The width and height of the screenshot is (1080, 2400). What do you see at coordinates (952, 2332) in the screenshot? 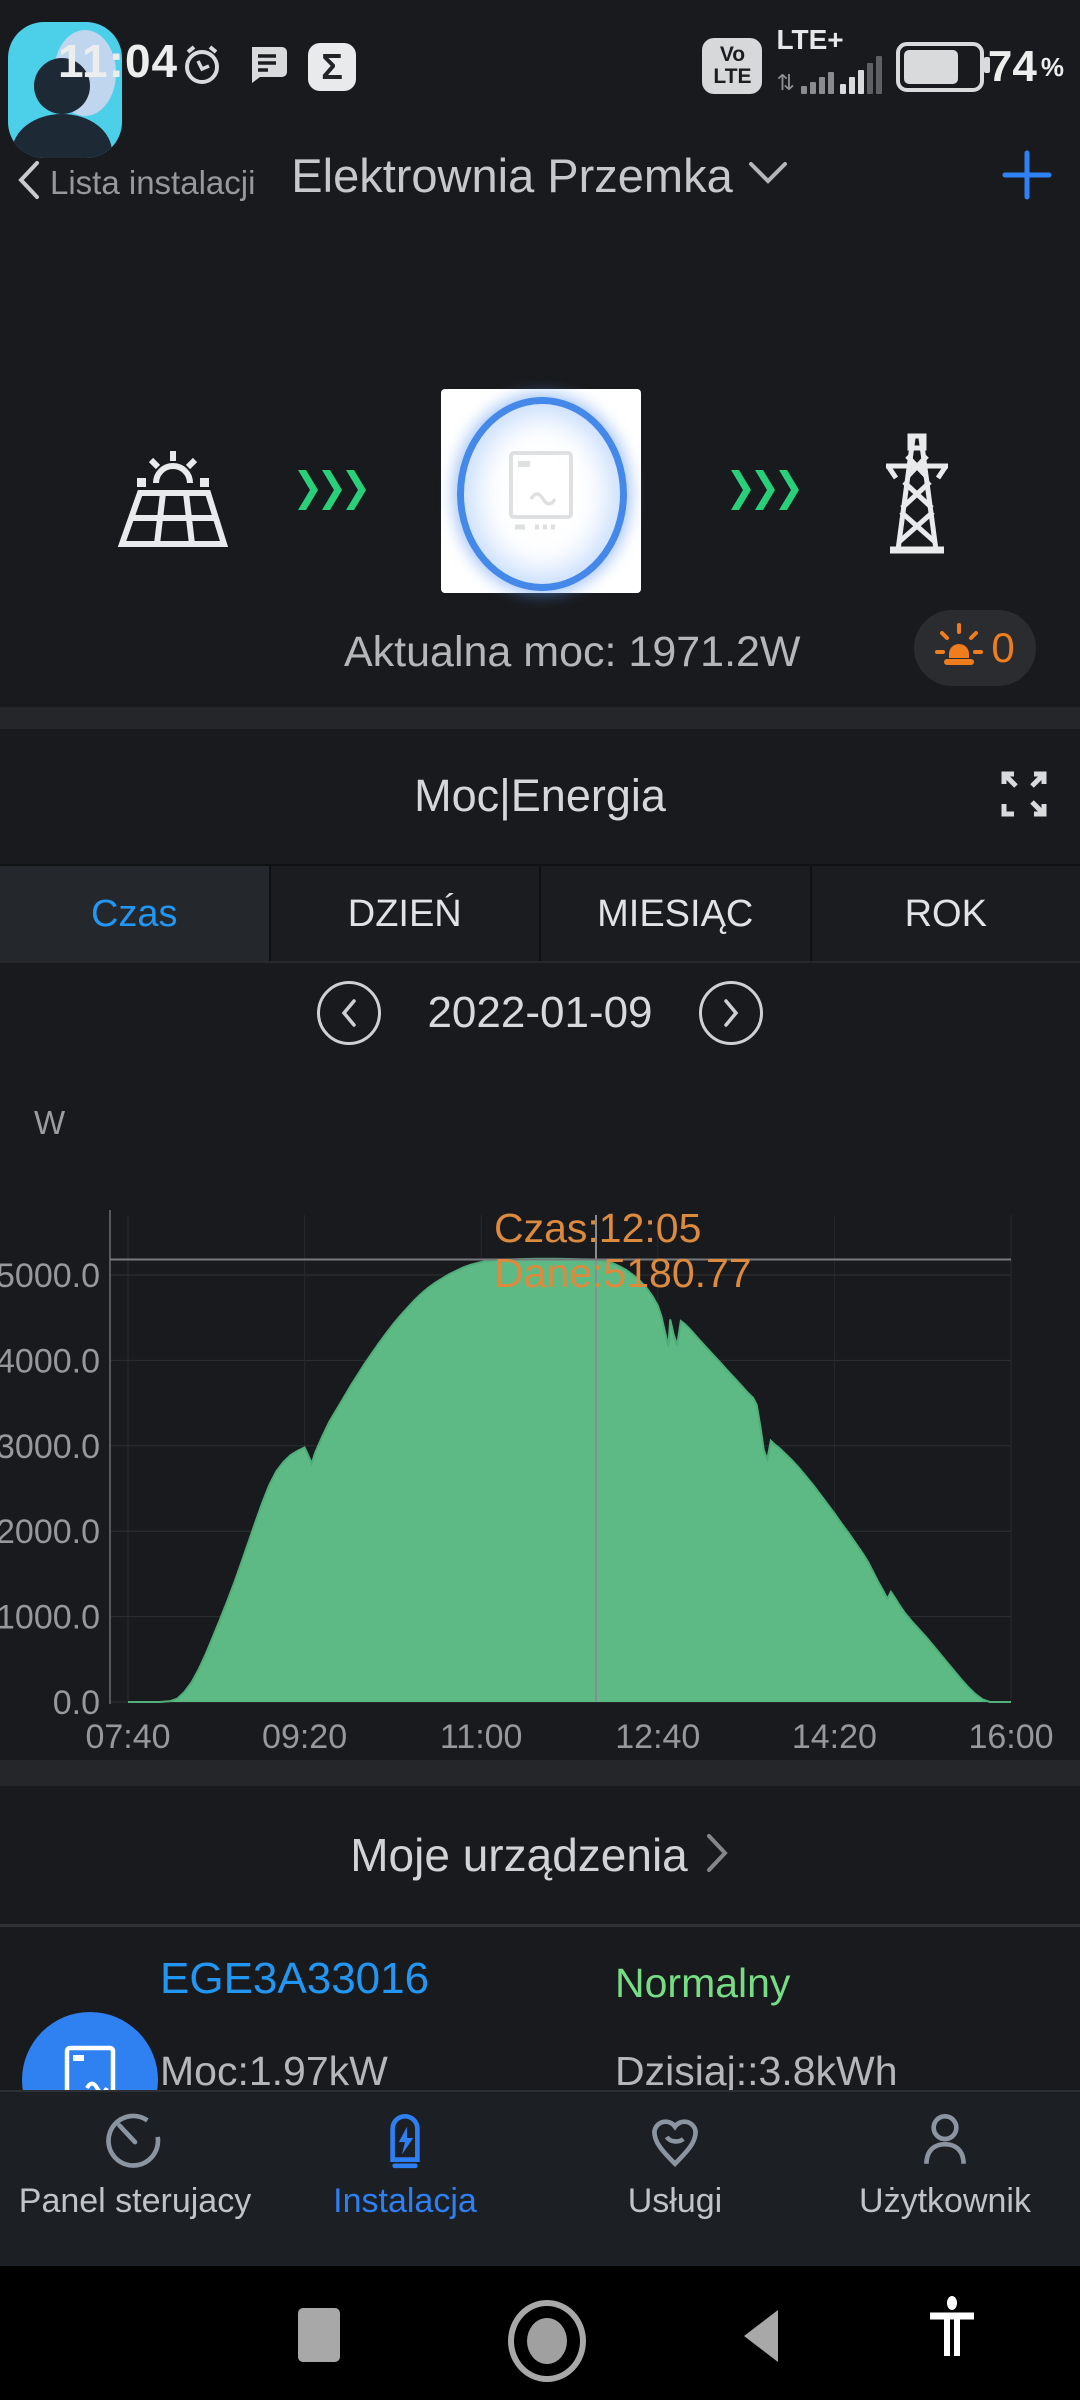
I see `accessibility-icon` at bounding box center [952, 2332].